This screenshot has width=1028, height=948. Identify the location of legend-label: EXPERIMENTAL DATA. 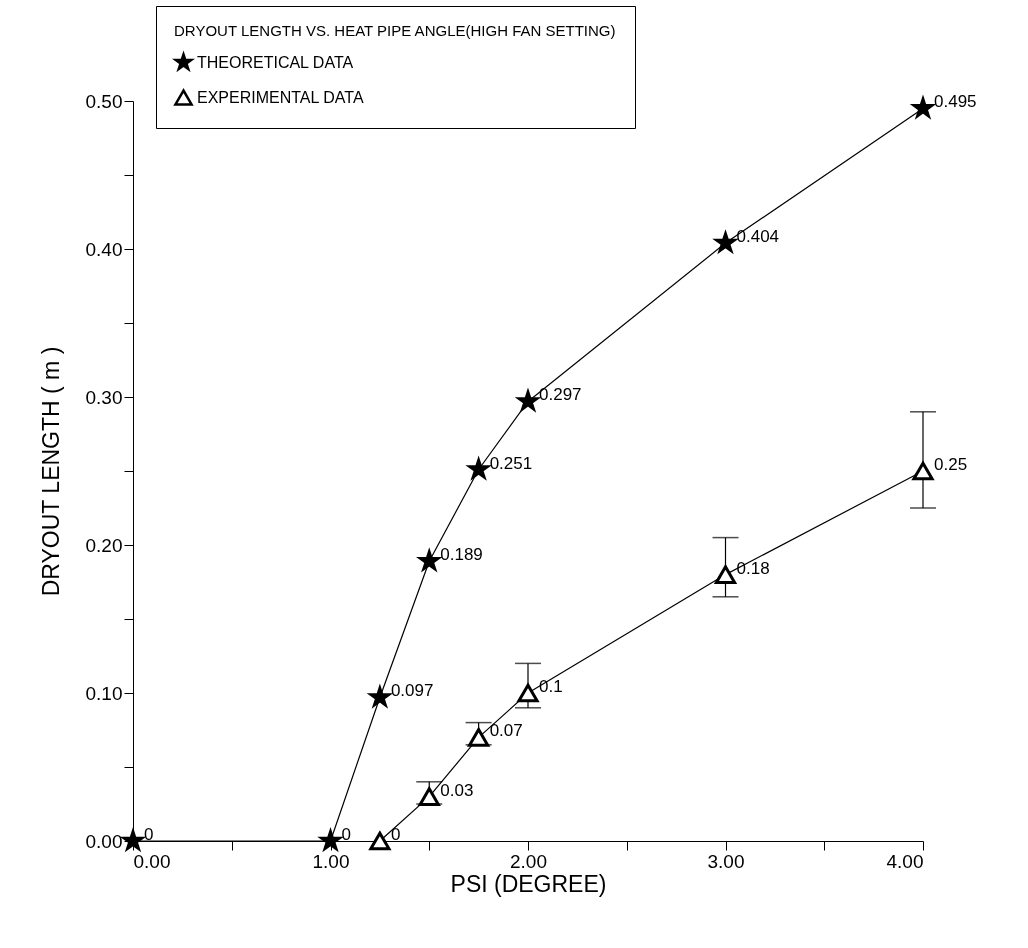
(280, 97).